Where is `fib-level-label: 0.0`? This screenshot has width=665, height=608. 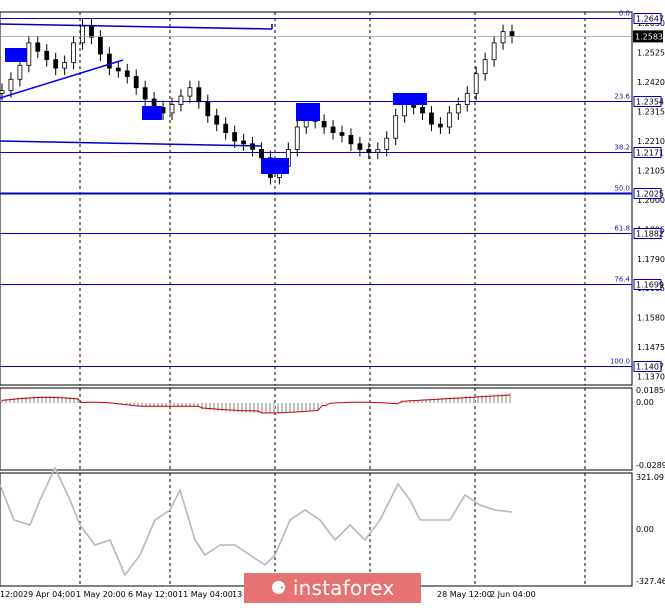
fib-level-label: 0.0 is located at coordinates (624, 14).